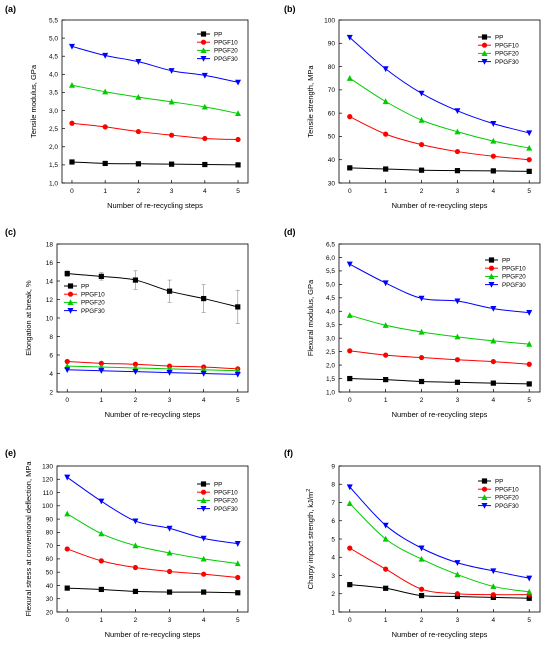 This screenshot has height=656, width=550. I want to click on y-tick-label: 12, so click(50, 300).